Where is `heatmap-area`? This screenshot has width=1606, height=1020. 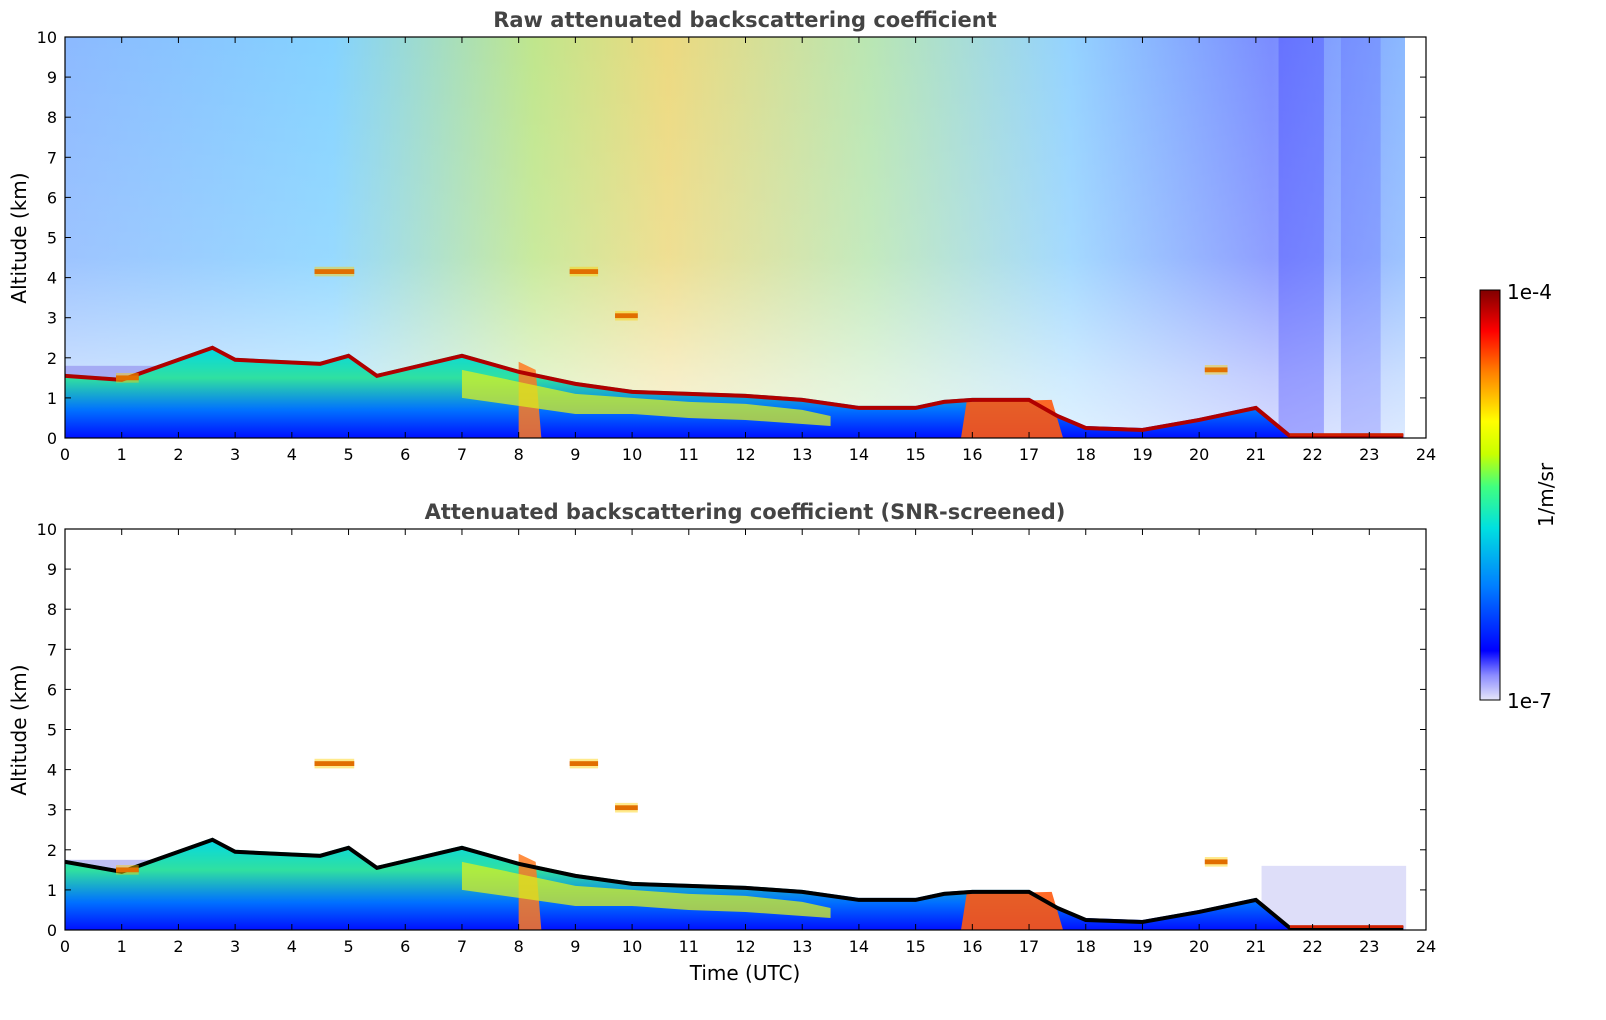 heatmap-area is located at coordinates (736, 844).